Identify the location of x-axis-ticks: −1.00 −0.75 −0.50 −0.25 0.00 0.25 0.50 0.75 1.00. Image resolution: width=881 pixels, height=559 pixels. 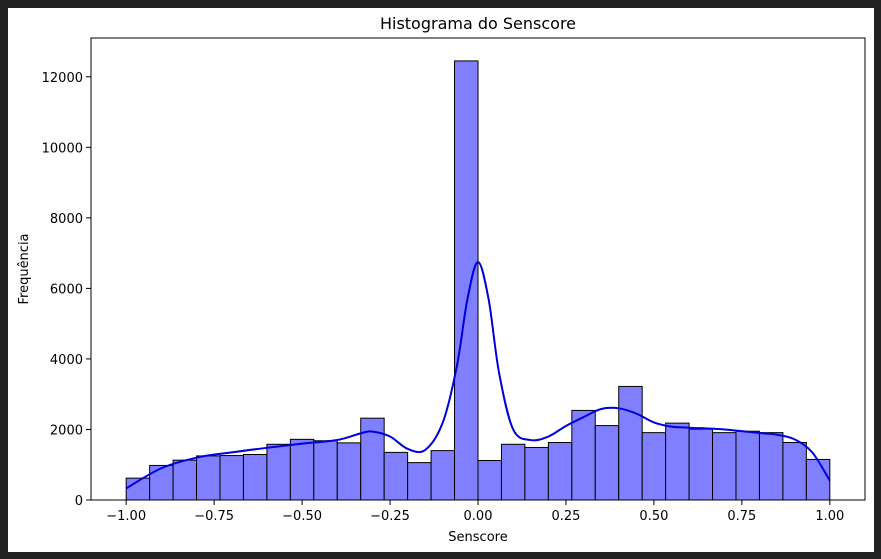
(475, 512).